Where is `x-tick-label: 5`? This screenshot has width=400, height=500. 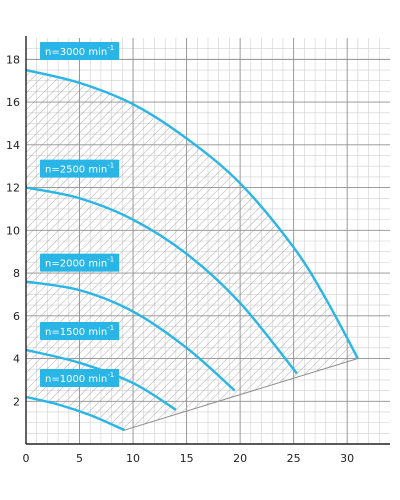 x-tick-label: 5 is located at coordinates (79, 458).